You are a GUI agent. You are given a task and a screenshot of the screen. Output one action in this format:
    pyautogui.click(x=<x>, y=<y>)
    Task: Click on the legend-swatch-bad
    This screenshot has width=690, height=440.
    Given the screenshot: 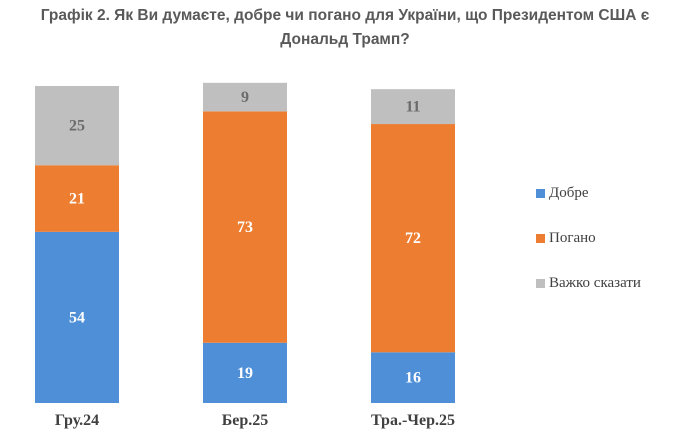 What is the action you would take?
    pyautogui.click(x=540, y=238)
    